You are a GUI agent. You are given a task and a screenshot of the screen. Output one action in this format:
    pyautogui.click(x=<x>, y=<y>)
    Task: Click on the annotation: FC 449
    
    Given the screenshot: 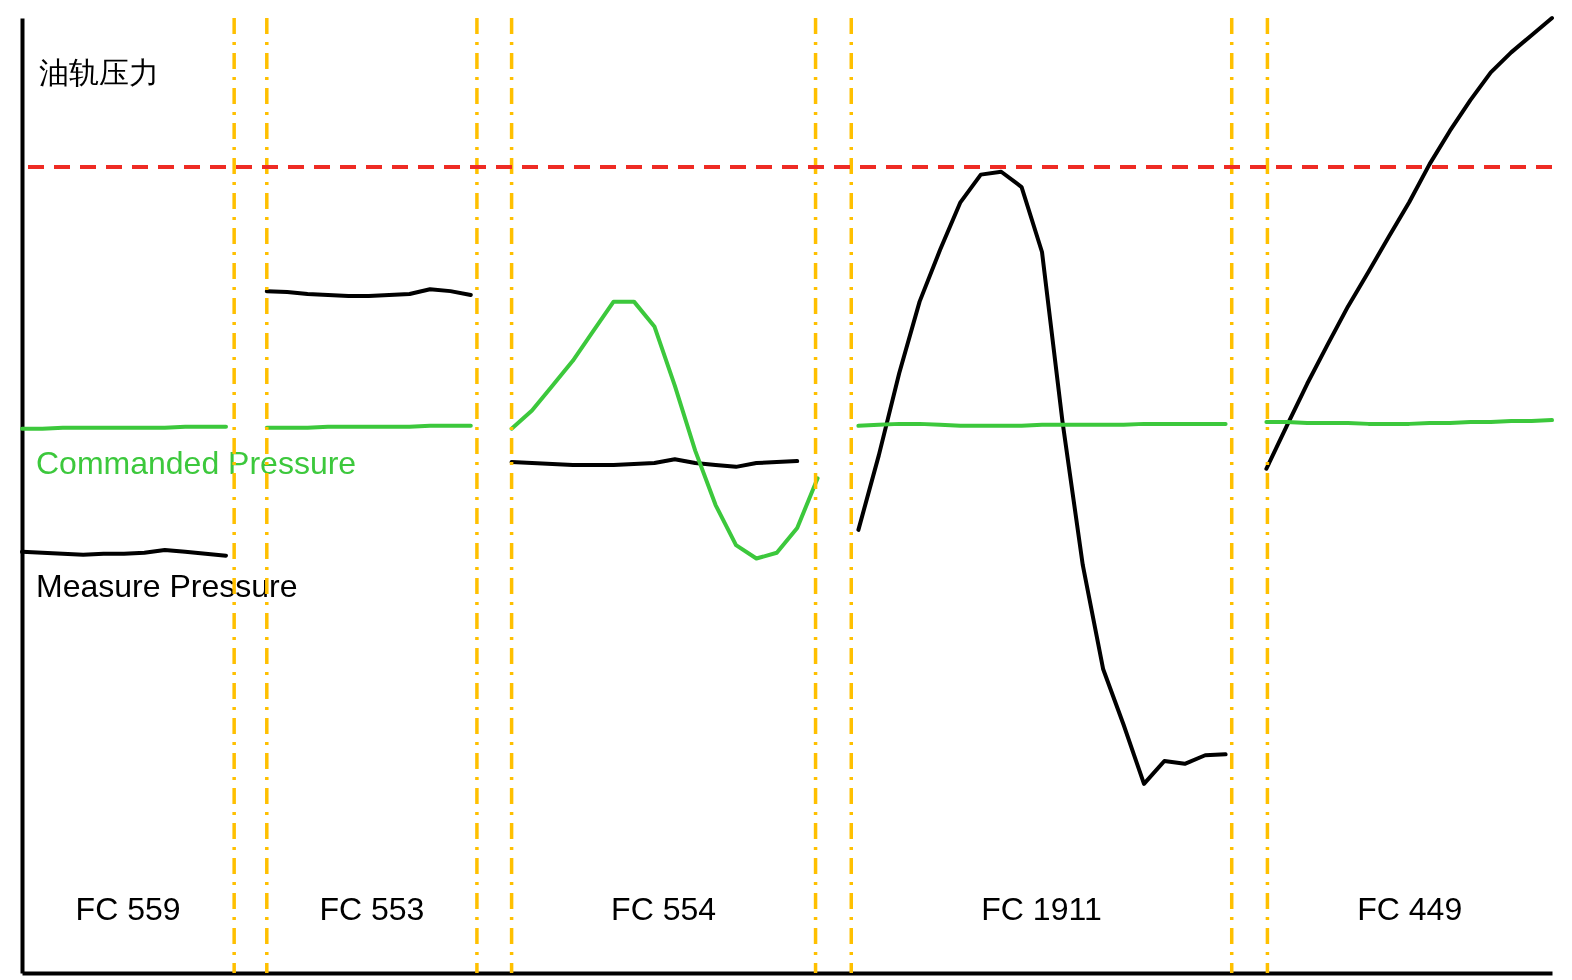 What is the action you would take?
    pyautogui.click(x=1410, y=908)
    